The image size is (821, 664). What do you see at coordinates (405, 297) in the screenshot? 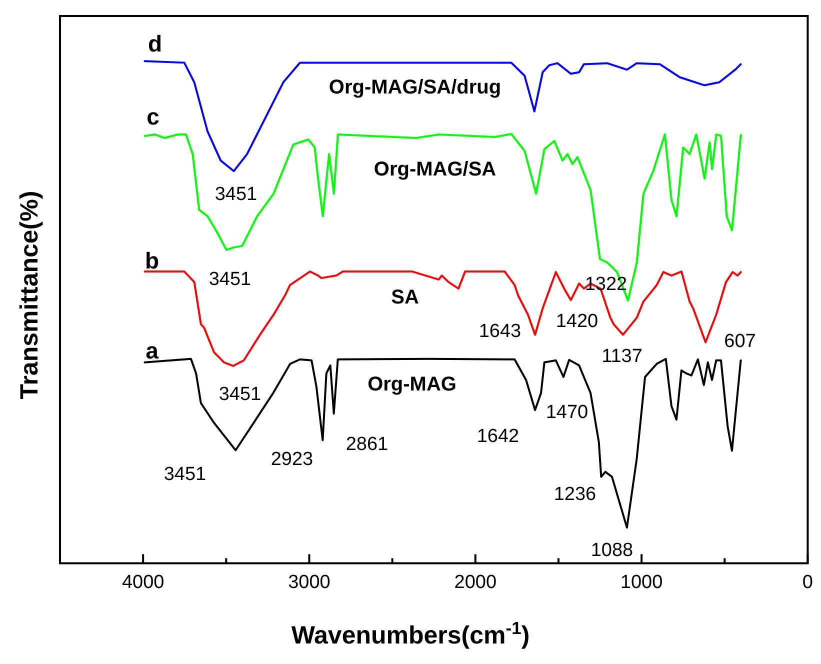
I see `annotation: SA` at bounding box center [405, 297].